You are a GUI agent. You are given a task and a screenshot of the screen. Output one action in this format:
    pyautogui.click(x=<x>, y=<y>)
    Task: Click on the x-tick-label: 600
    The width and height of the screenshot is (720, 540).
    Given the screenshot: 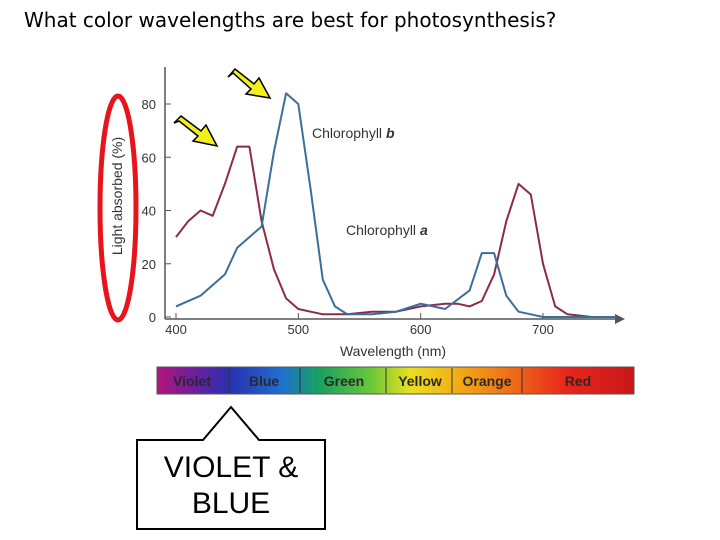 What is the action you would take?
    pyautogui.click(x=421, y=329)
    